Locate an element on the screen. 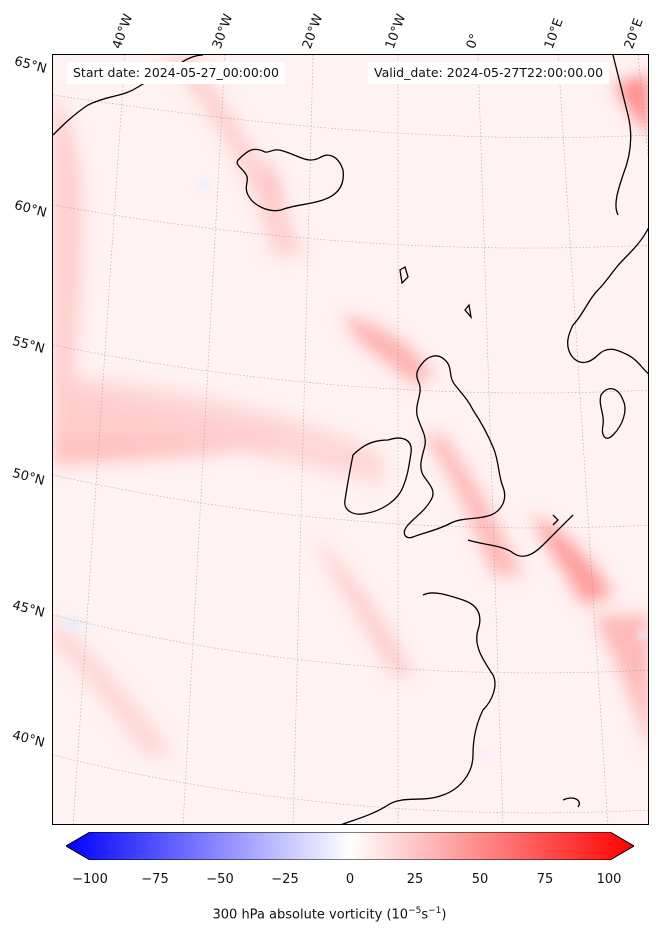  lat-label-50n: 50°N is located at coordinates (28, 477).